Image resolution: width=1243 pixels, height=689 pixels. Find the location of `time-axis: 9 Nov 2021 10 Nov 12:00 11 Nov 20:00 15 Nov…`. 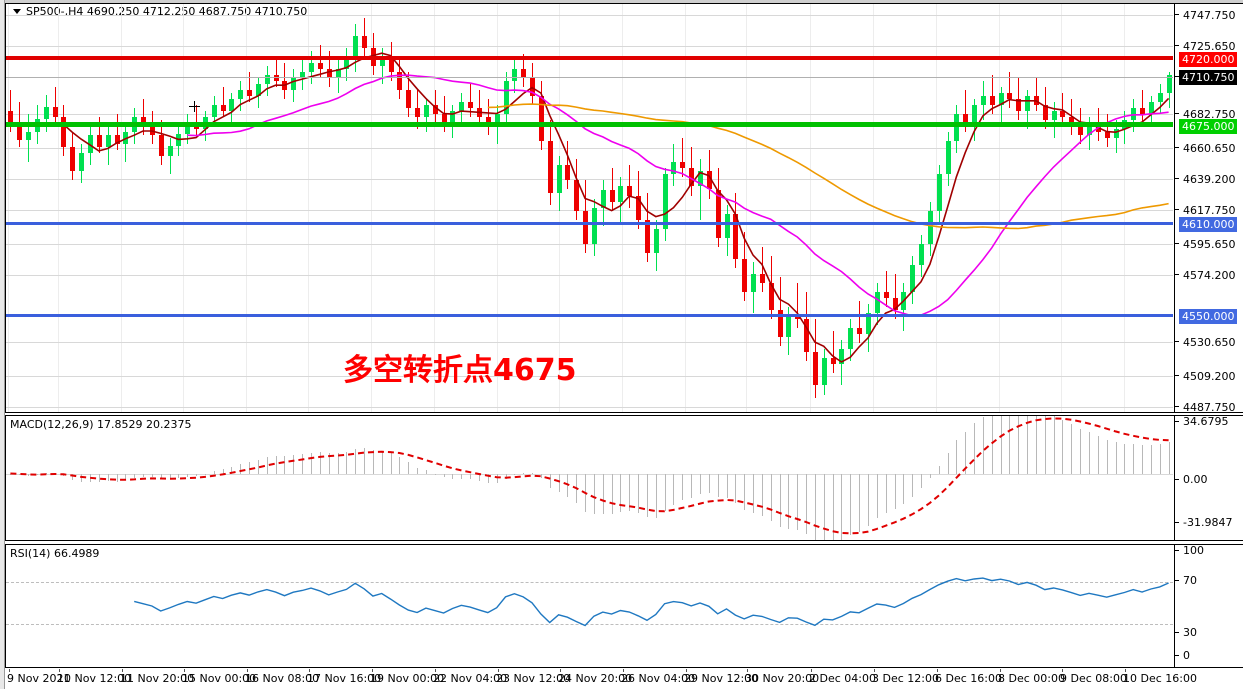

time-axis: 9 Nov 2021 10 Nov 12:00 11 Nov 20:00 15 Nov… is located at coordinates (624, 679).